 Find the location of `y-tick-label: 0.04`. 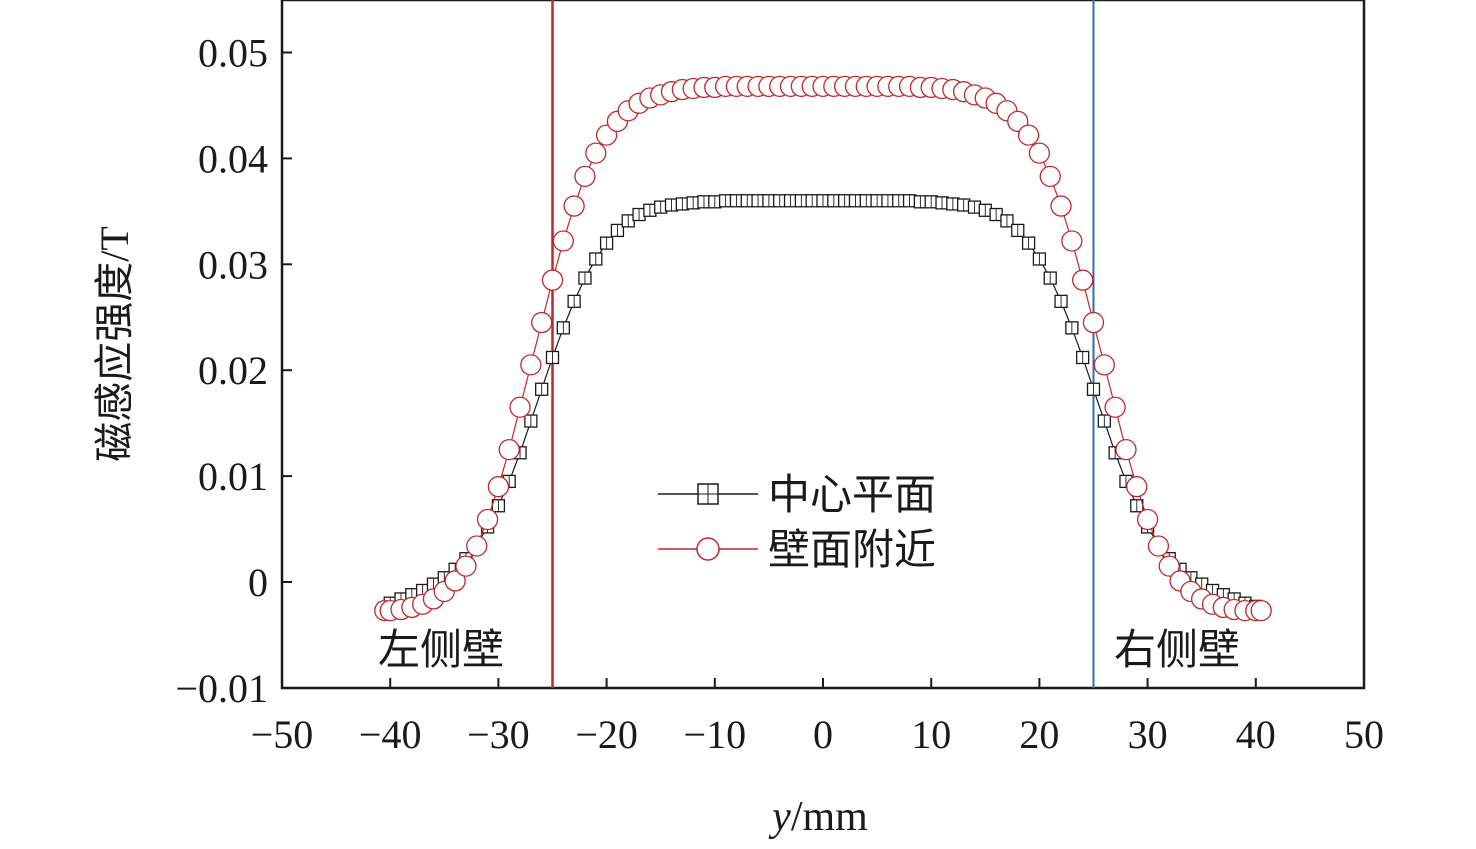

y-tick-label: 0.04 is located at coordinates (233, 158).